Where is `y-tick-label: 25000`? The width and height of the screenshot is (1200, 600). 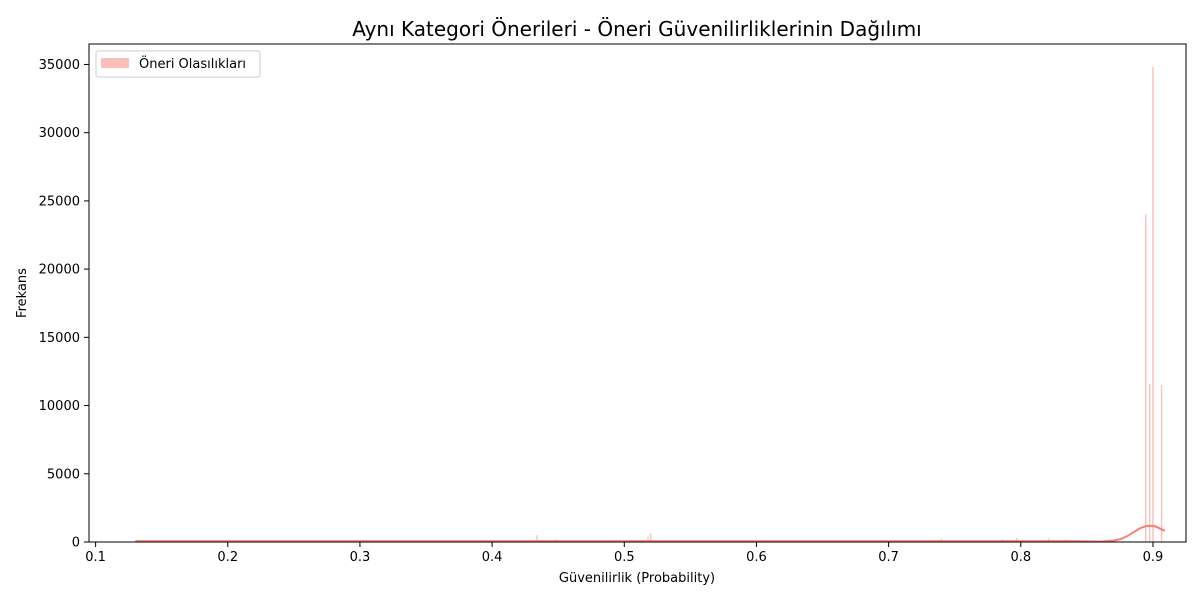
y-tick-label: 25000 is located at coordinates (59, 201).